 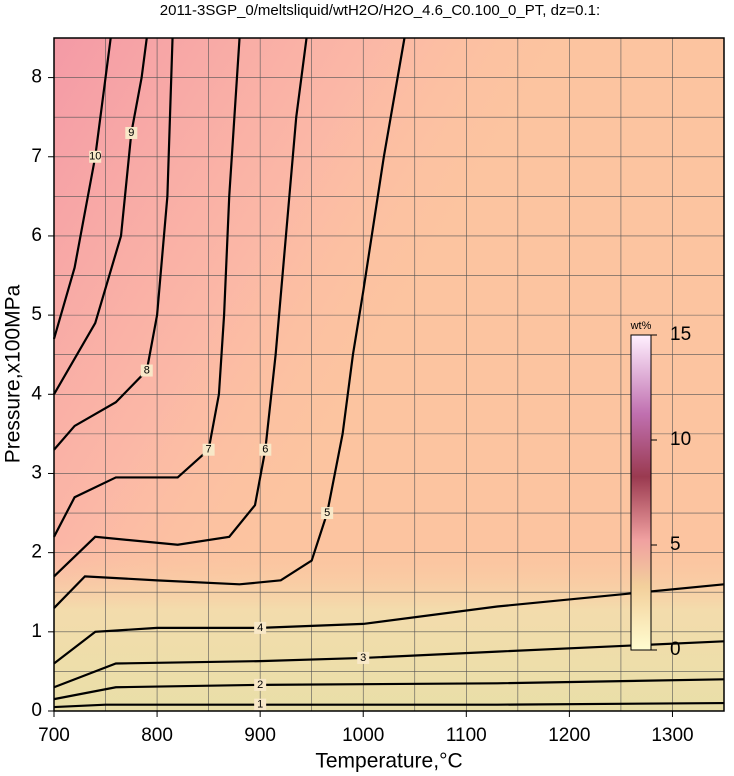 What do you see at coordinates (466, 735) in the screenshot?
I see `x-tick-label: 1100` at bounding box center [466, 735].